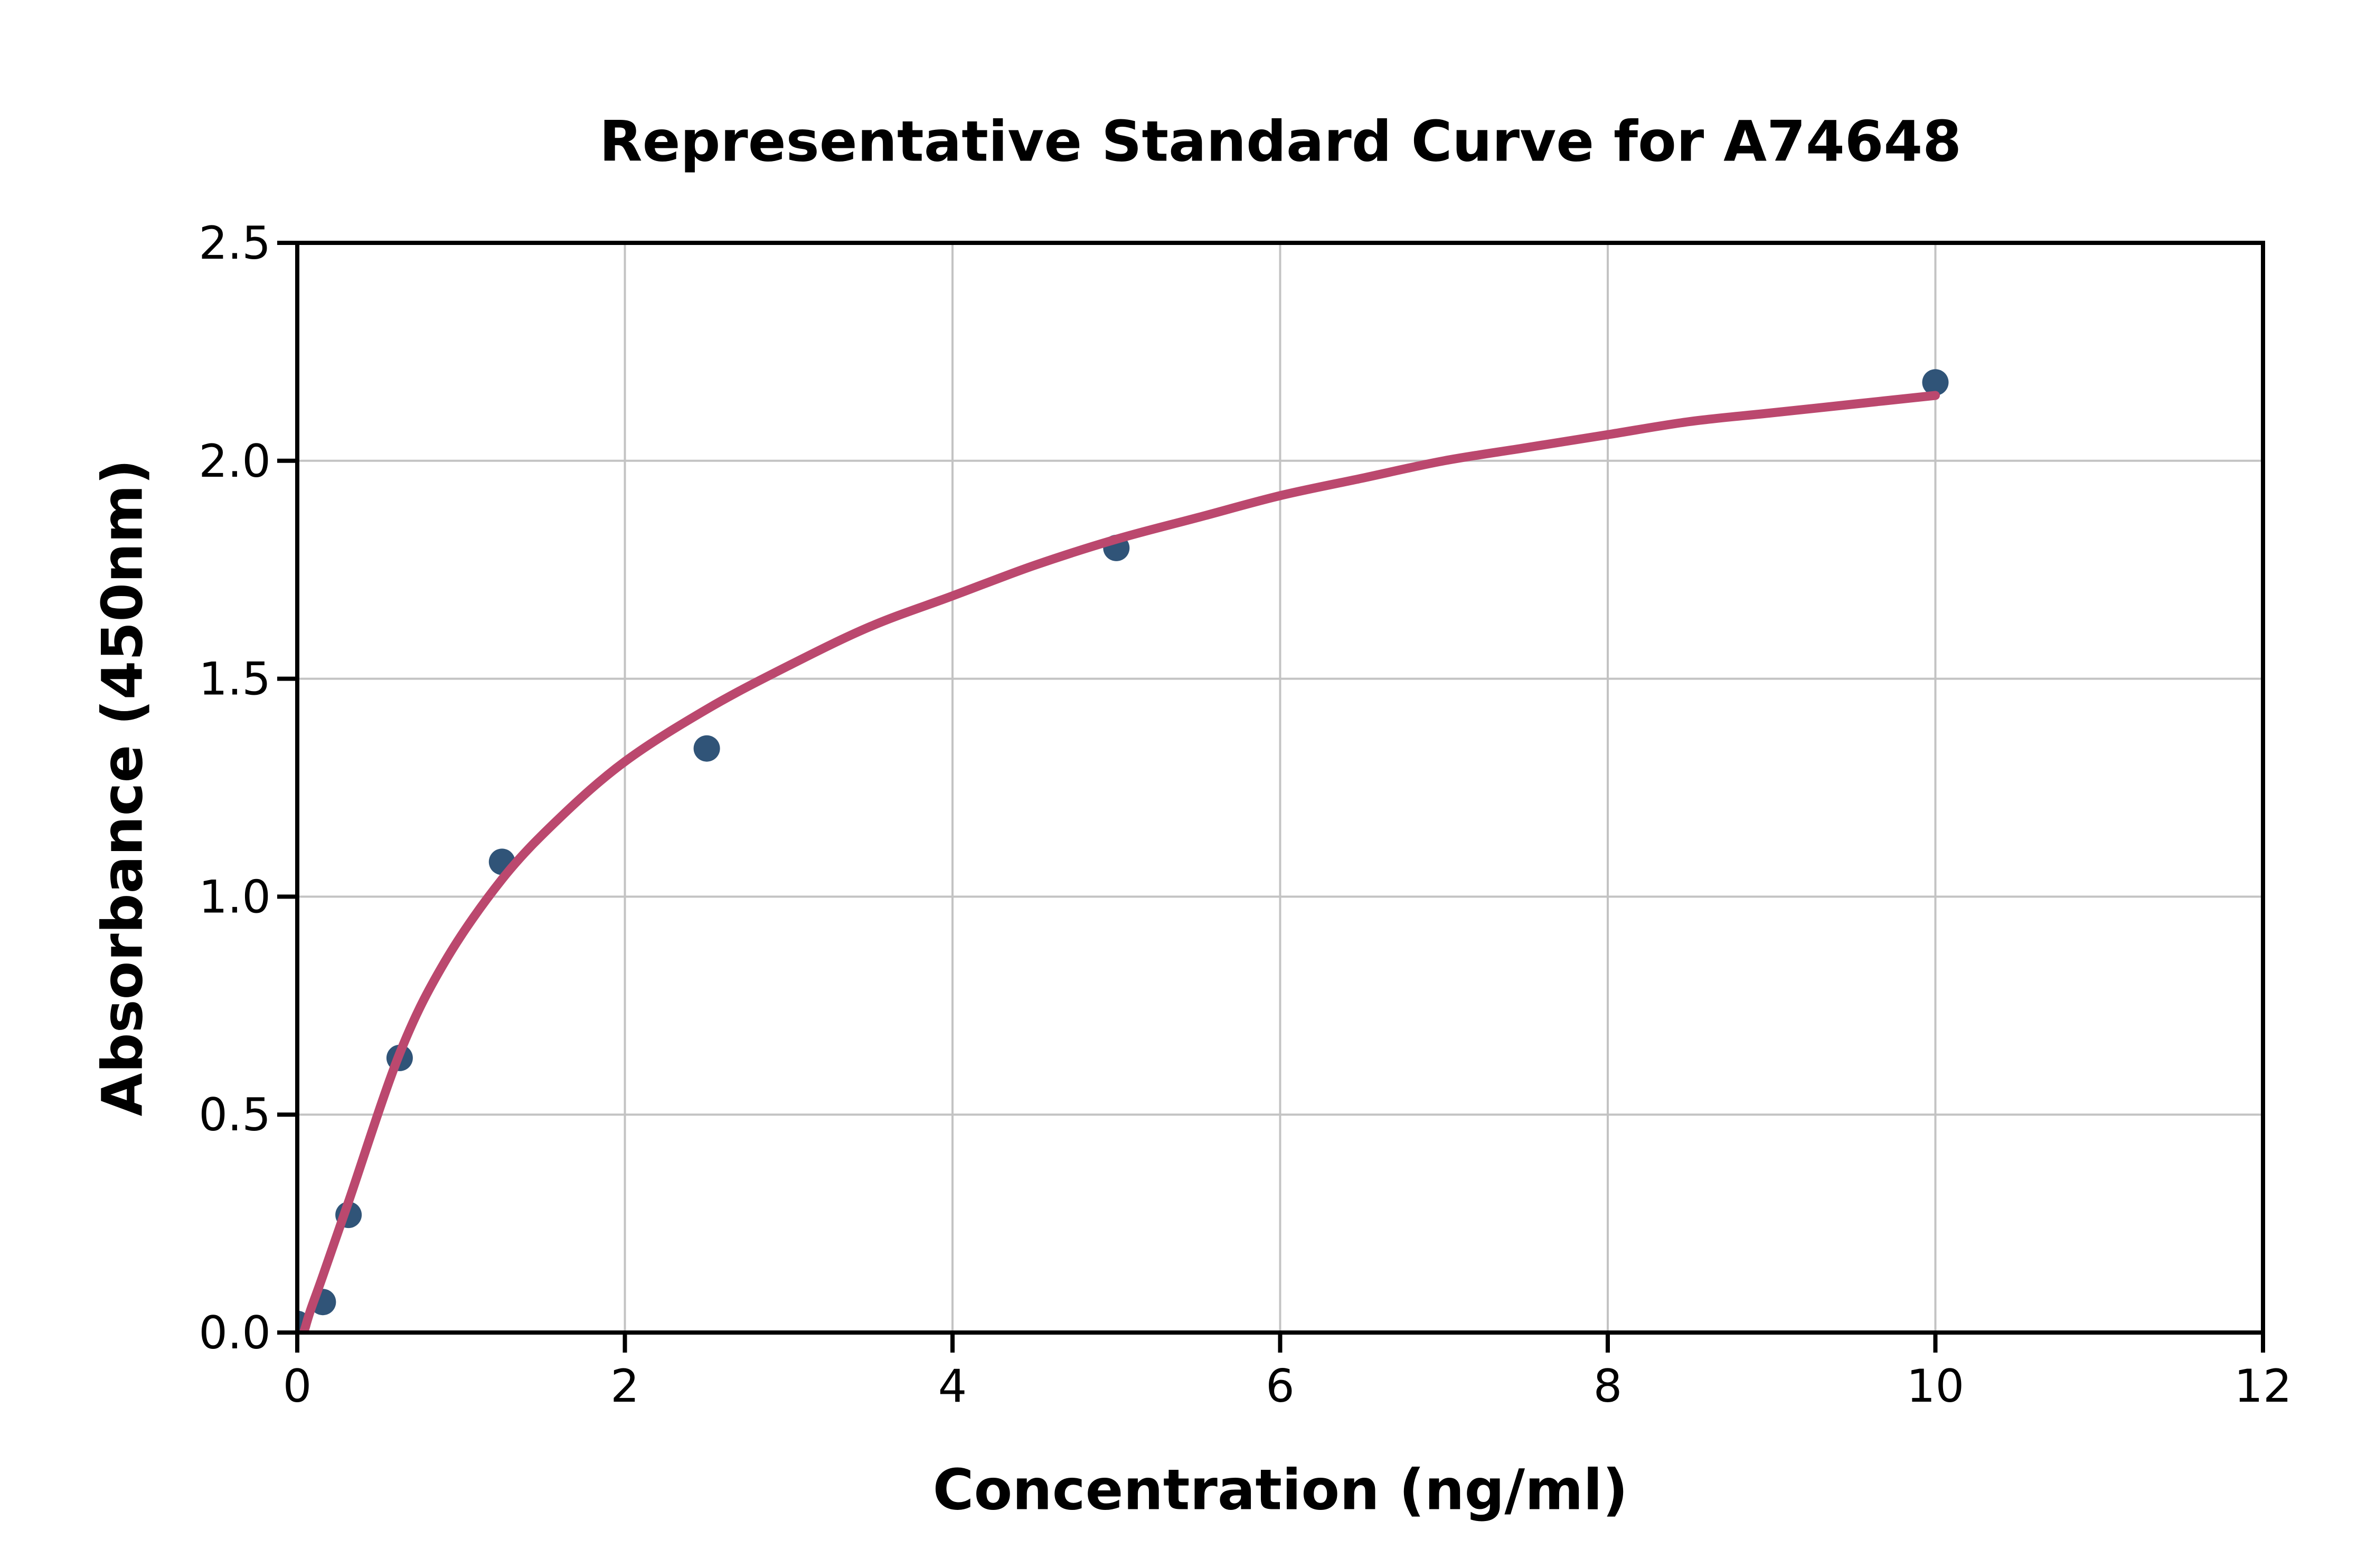 Image resolution: width=2376 pixels, height=1568 pixels. What do you see at coordinates (235, 897) in the screenshot?
I see `y-tick-label: 1.0` at bounding box center [235, 897].